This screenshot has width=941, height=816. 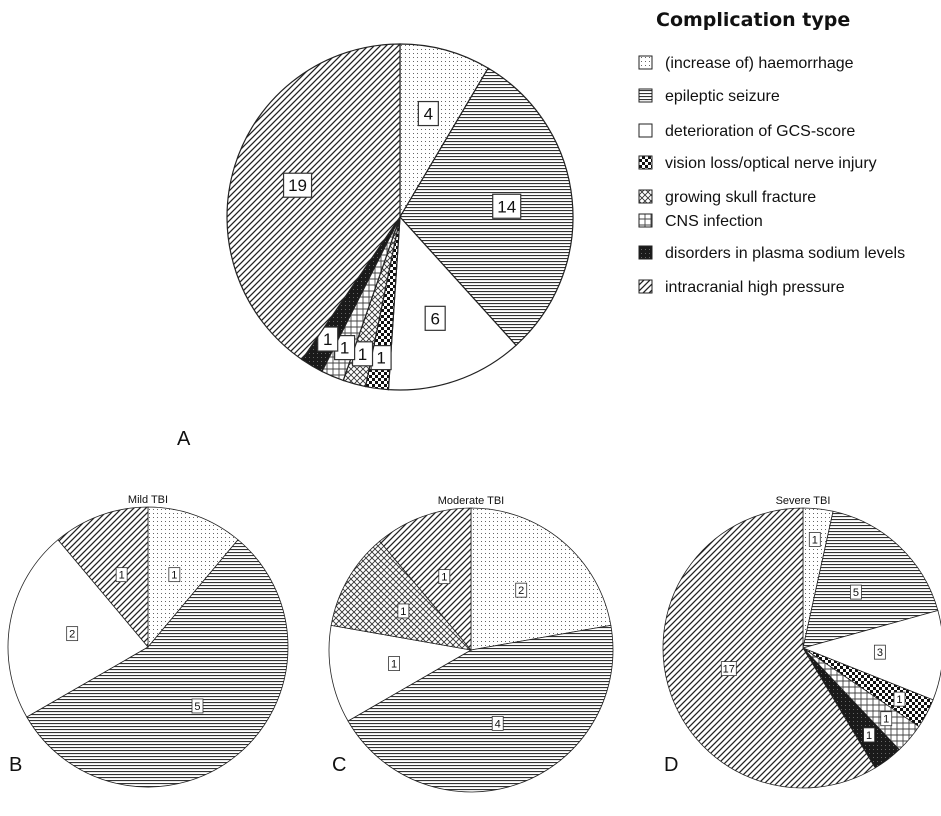 I want to click on legend-item: epileptic seizure, so click(x=709, y=96).